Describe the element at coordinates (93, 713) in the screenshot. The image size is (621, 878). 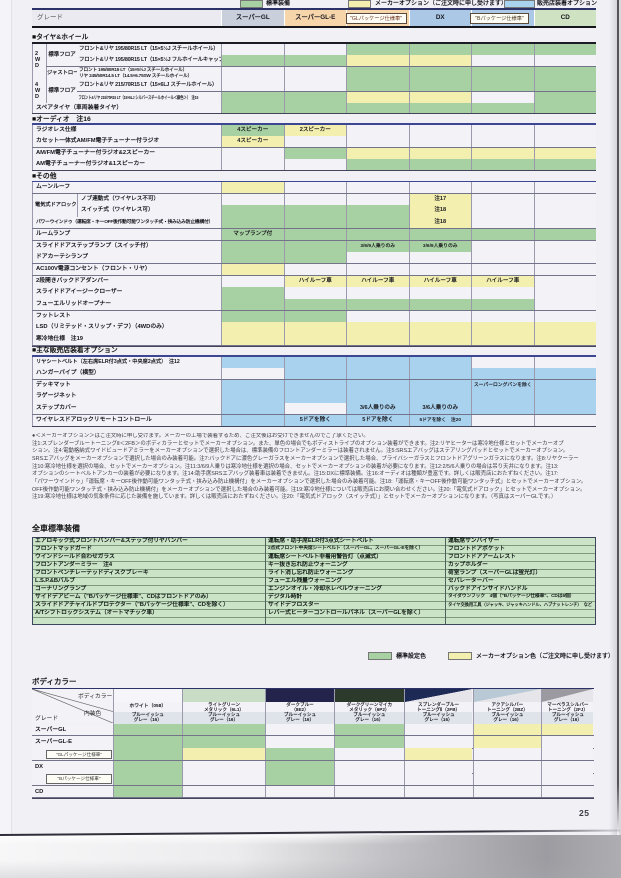
I see `svg-text: 内装色` at that location.